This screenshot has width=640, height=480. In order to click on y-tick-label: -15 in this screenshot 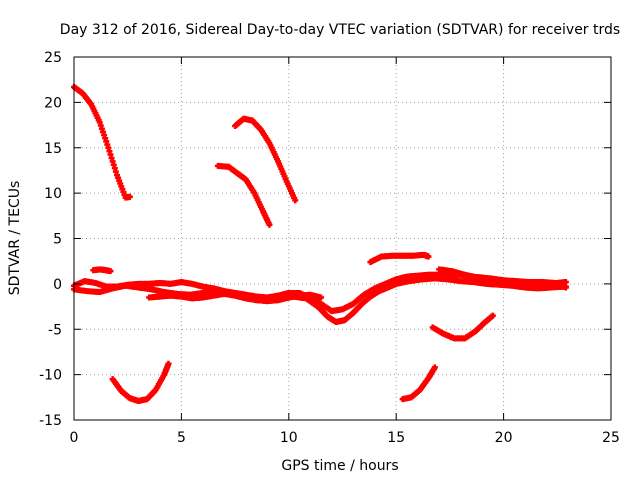, I will do `click(50, 421)`.